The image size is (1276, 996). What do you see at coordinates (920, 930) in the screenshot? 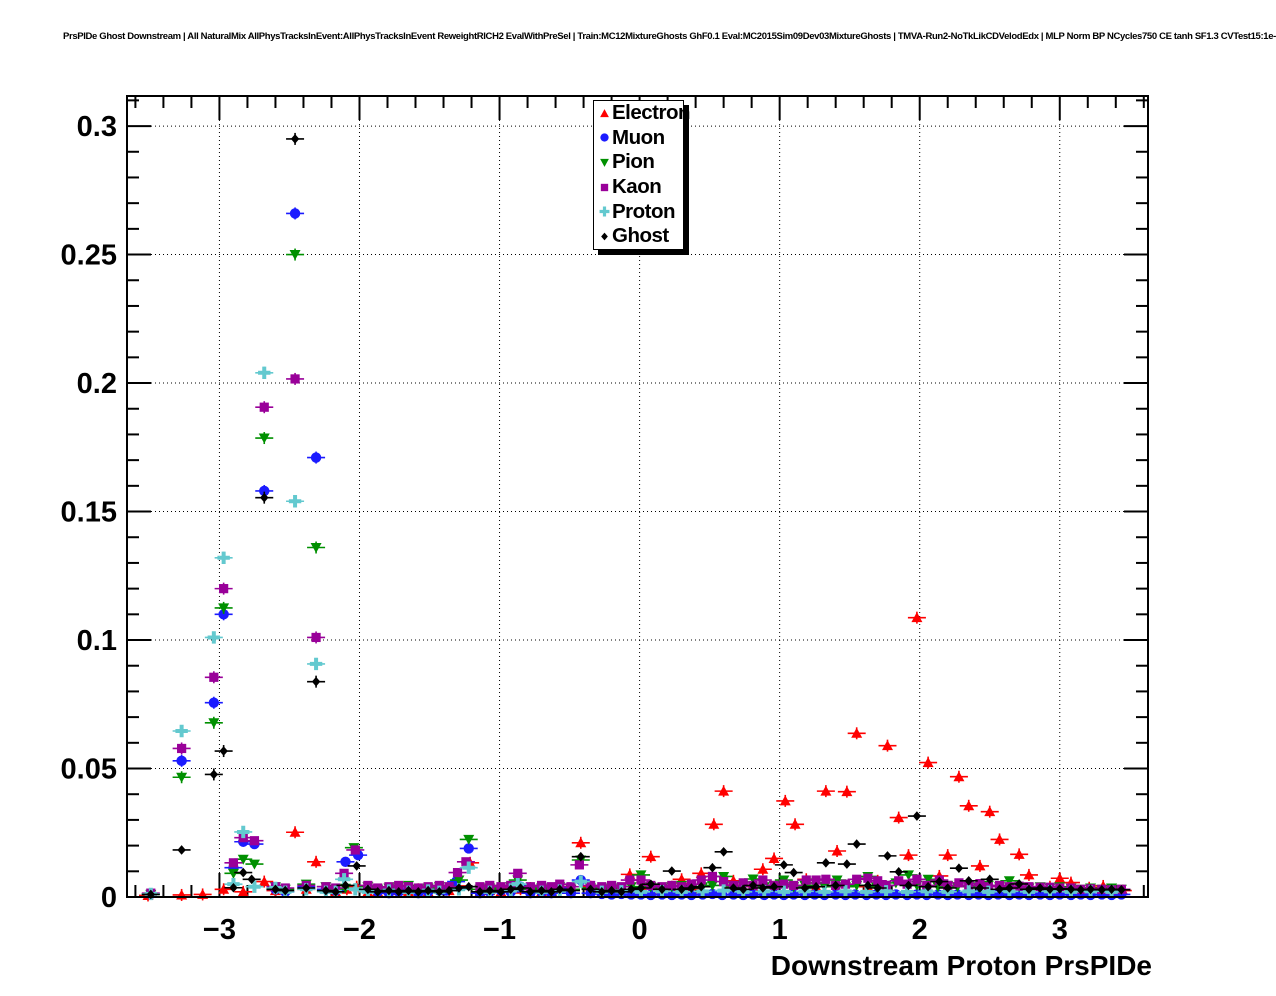
I see `x-tick-label: 2` at bounding box center [920, 930].